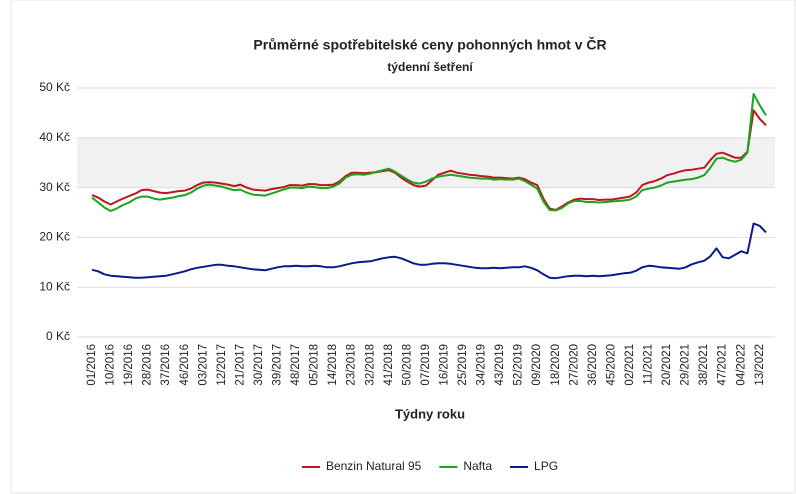 The height and width of the screenshot is (494, 796). I want to click on x-tick-label: 03/2017, so click(203, 365).